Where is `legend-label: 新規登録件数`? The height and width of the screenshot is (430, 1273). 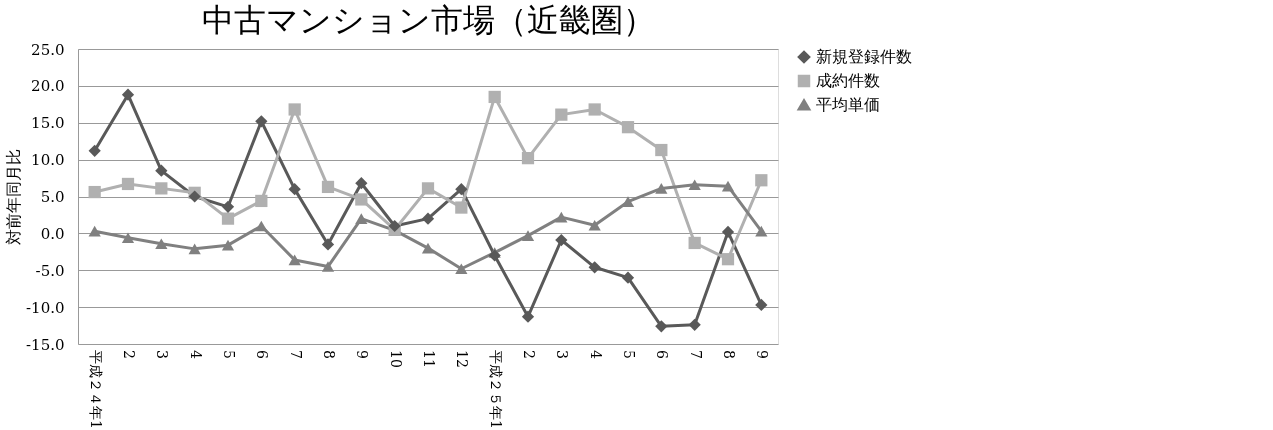 legend-label: 新規登録件数 is located at coordinates (864, 56).